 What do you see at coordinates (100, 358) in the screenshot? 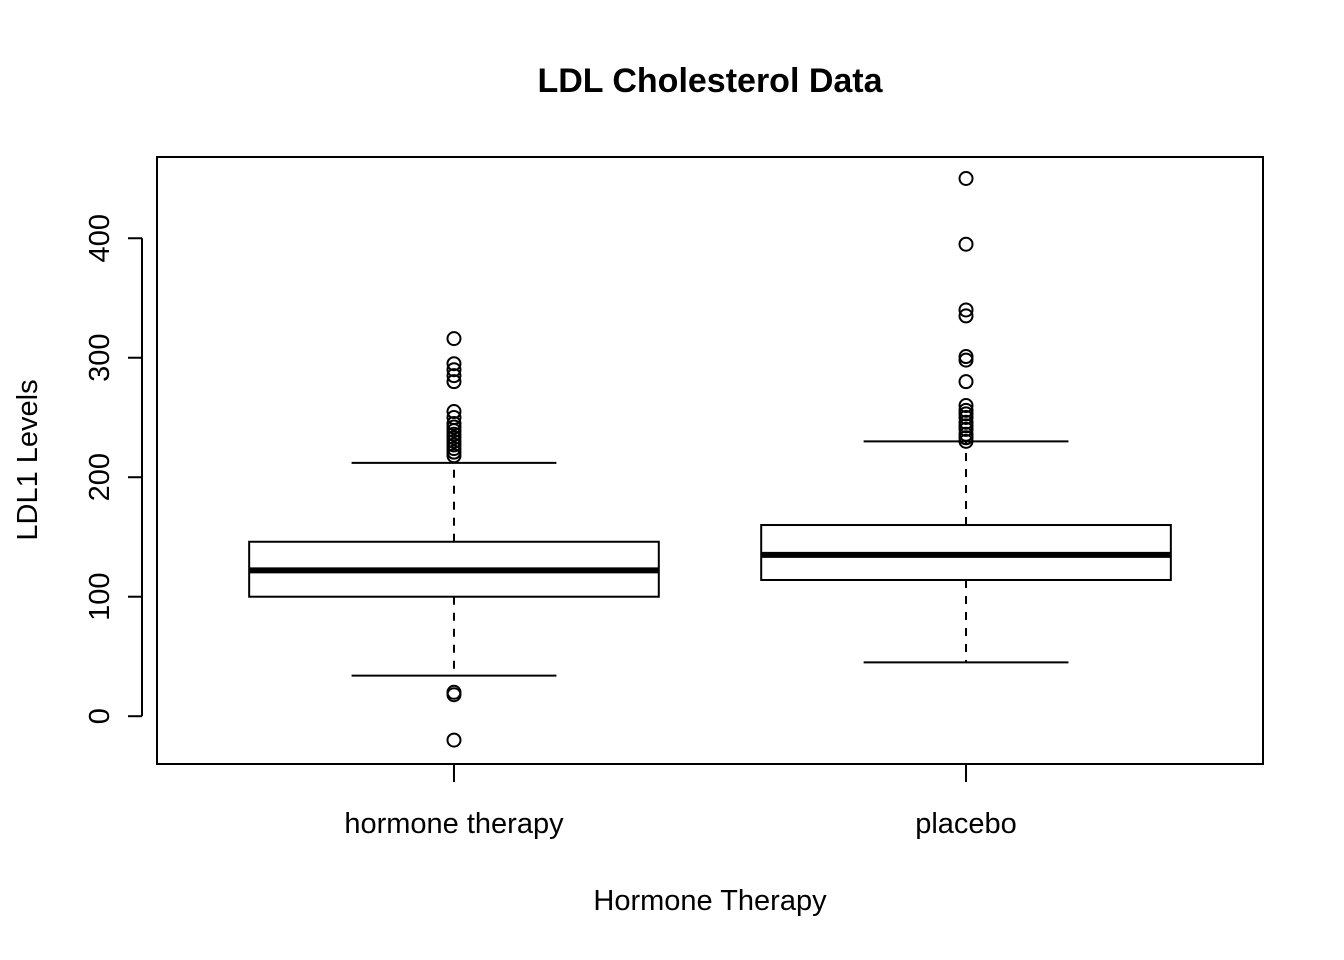
I see `y-tick-label-300: 300` at bounding box center [100, 358].